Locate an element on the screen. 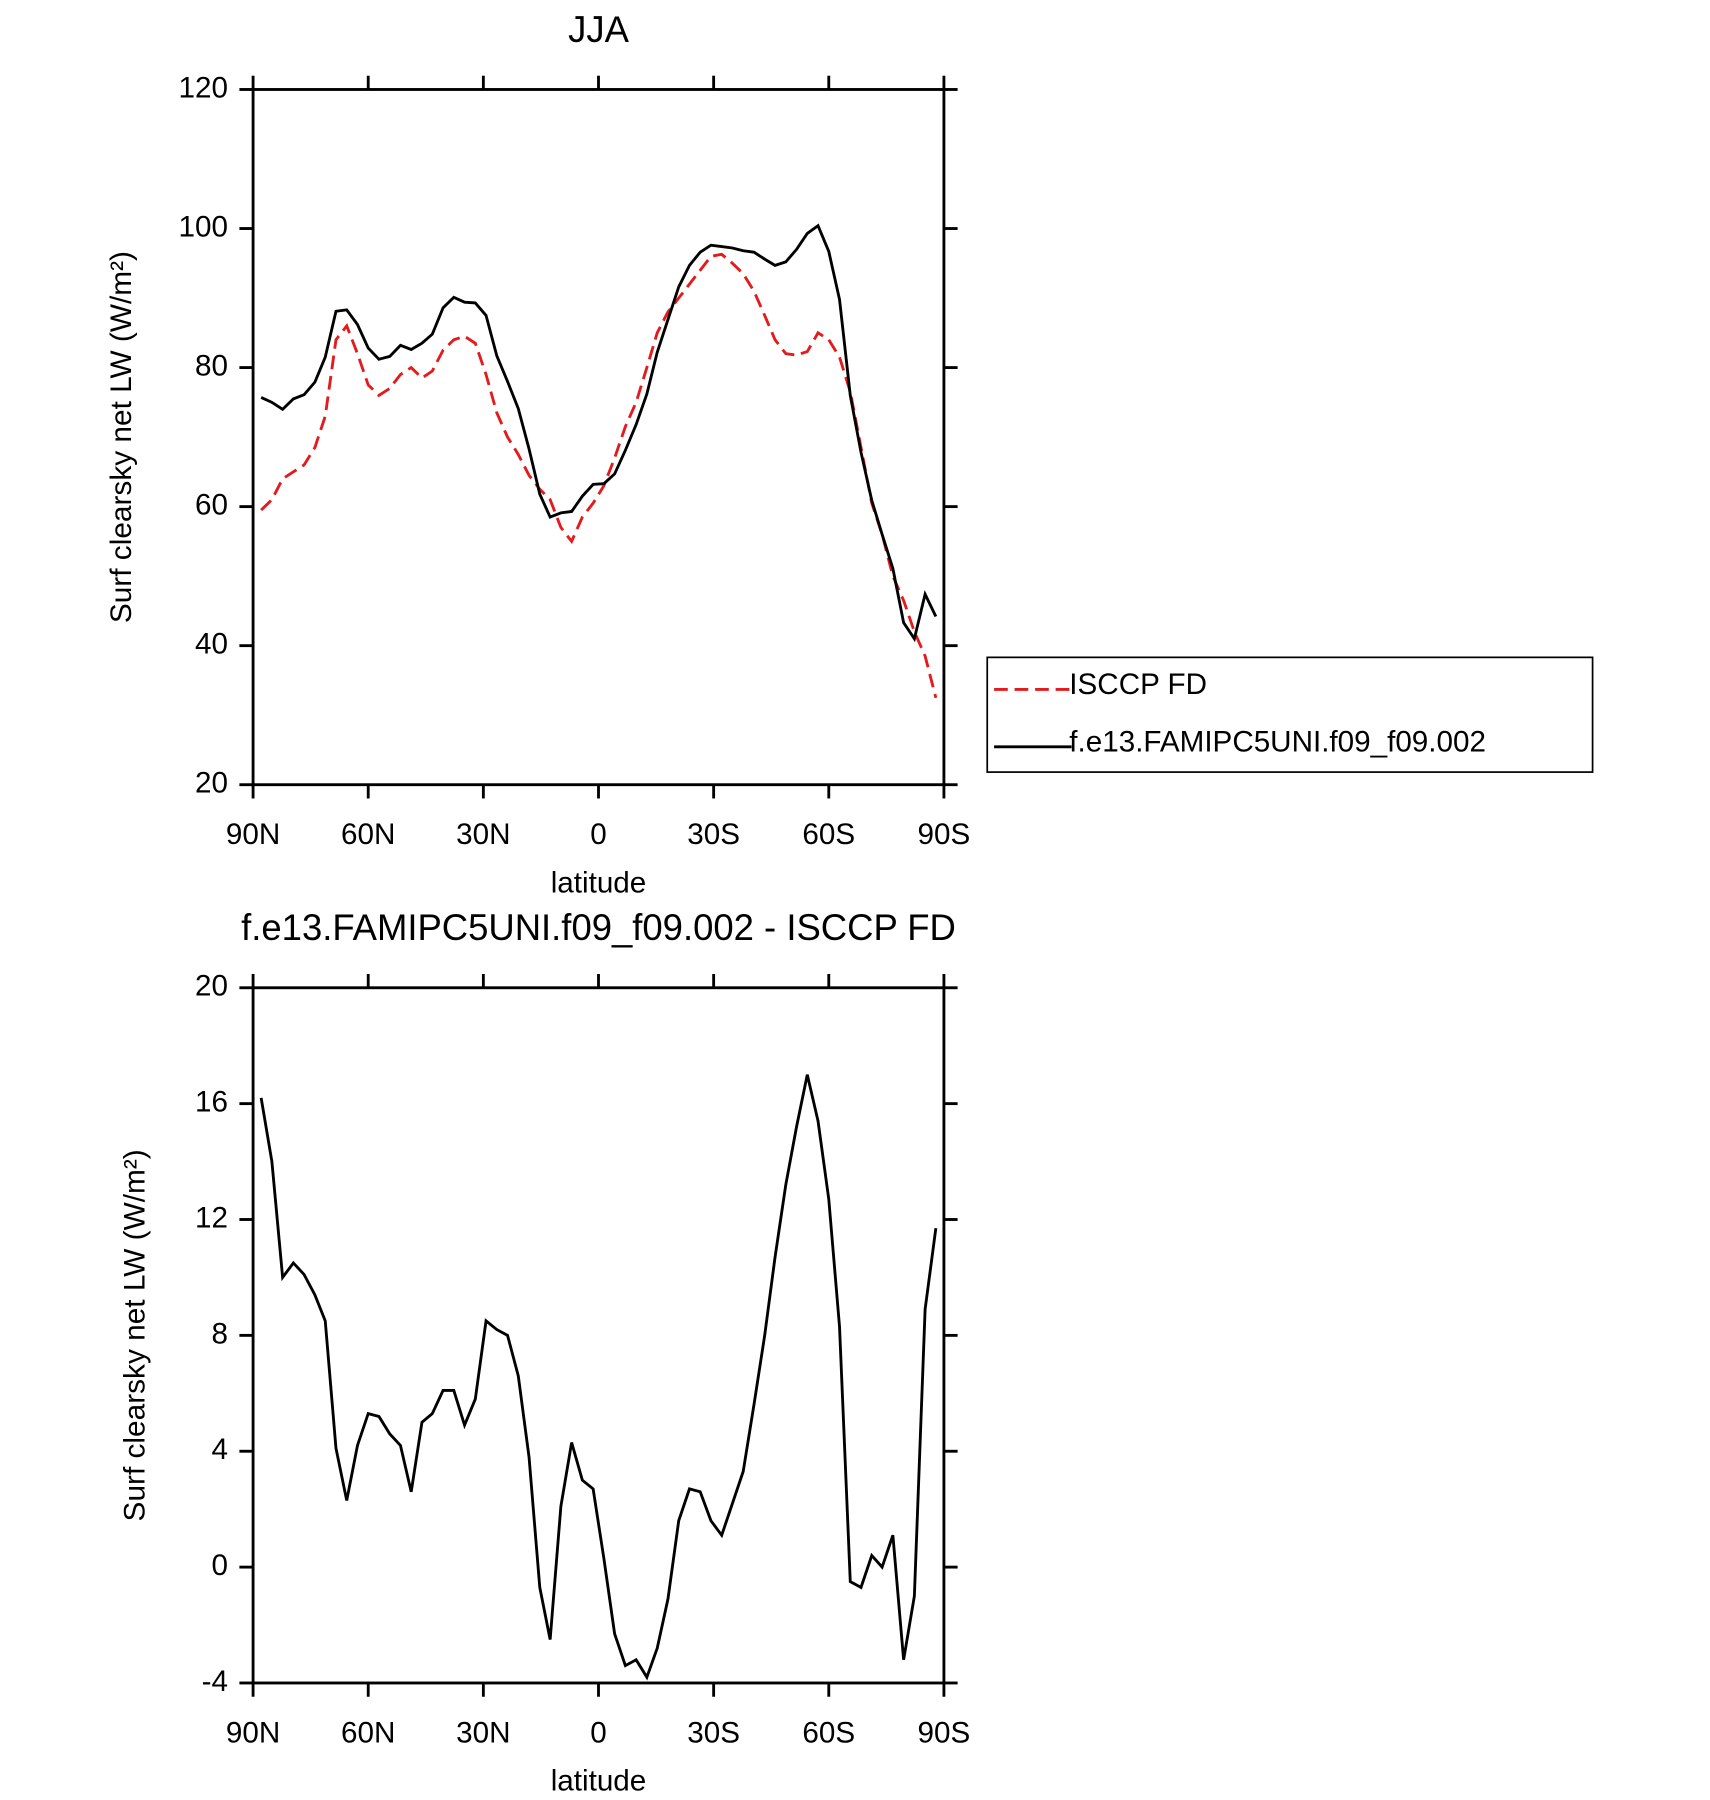 Image resolution: width=1710 pixels, height=1800 pixels. legend-box is located at coordinates (1290, 714).